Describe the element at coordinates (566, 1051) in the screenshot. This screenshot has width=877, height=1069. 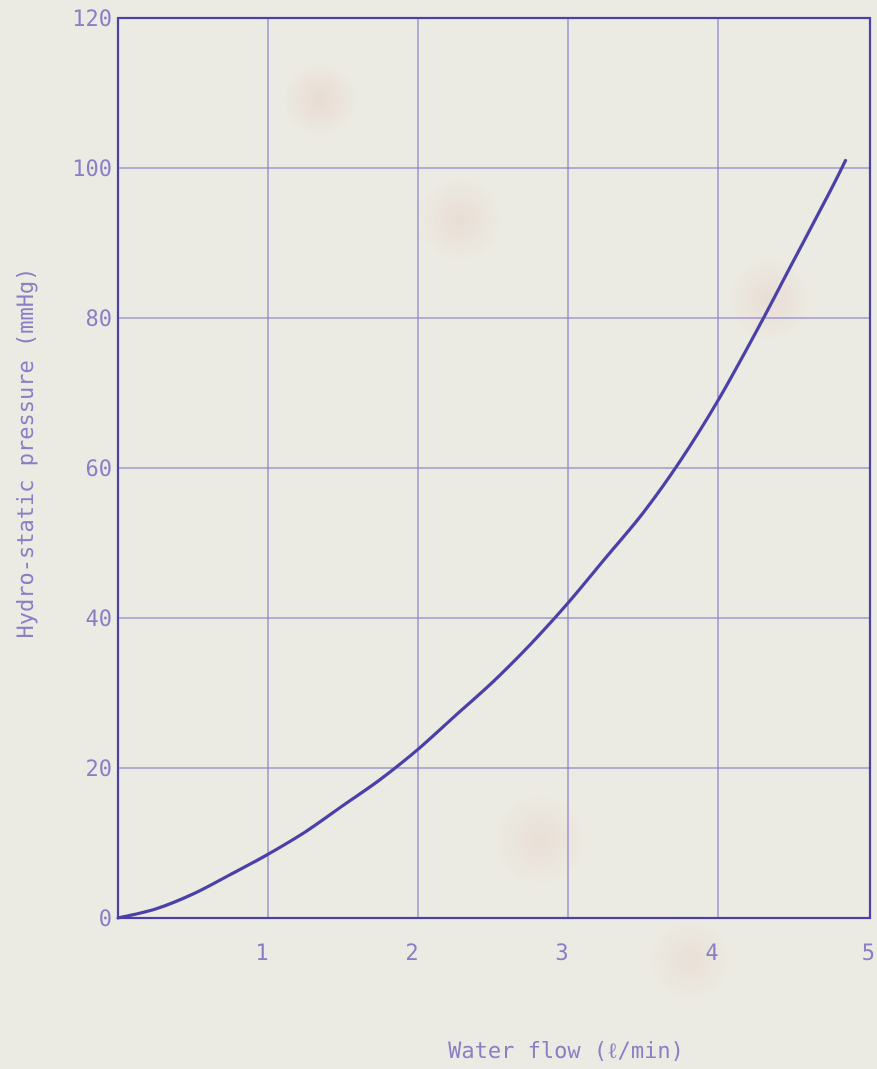
I see `x-axis-label: Water flow (ℓ/min)` at that location.